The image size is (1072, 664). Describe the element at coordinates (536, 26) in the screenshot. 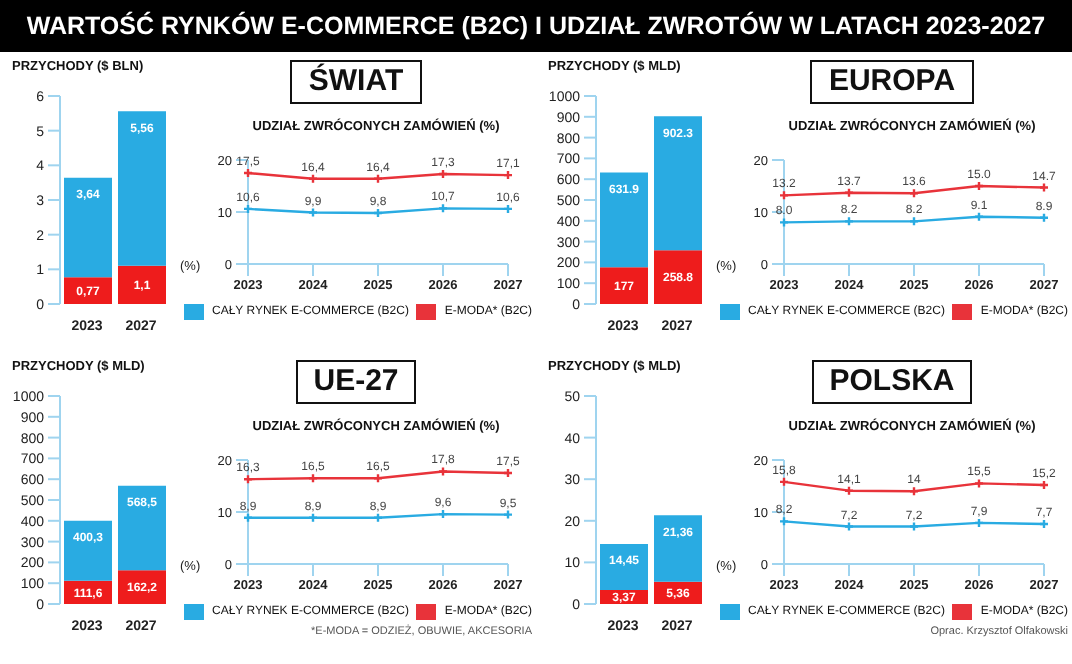

I see `text: WARTOŚĆ RYNKÓW E-COMMERCE (B2C) I UDZIAŁ ZWROTÓW W LATACH 2023-2027` at that location.